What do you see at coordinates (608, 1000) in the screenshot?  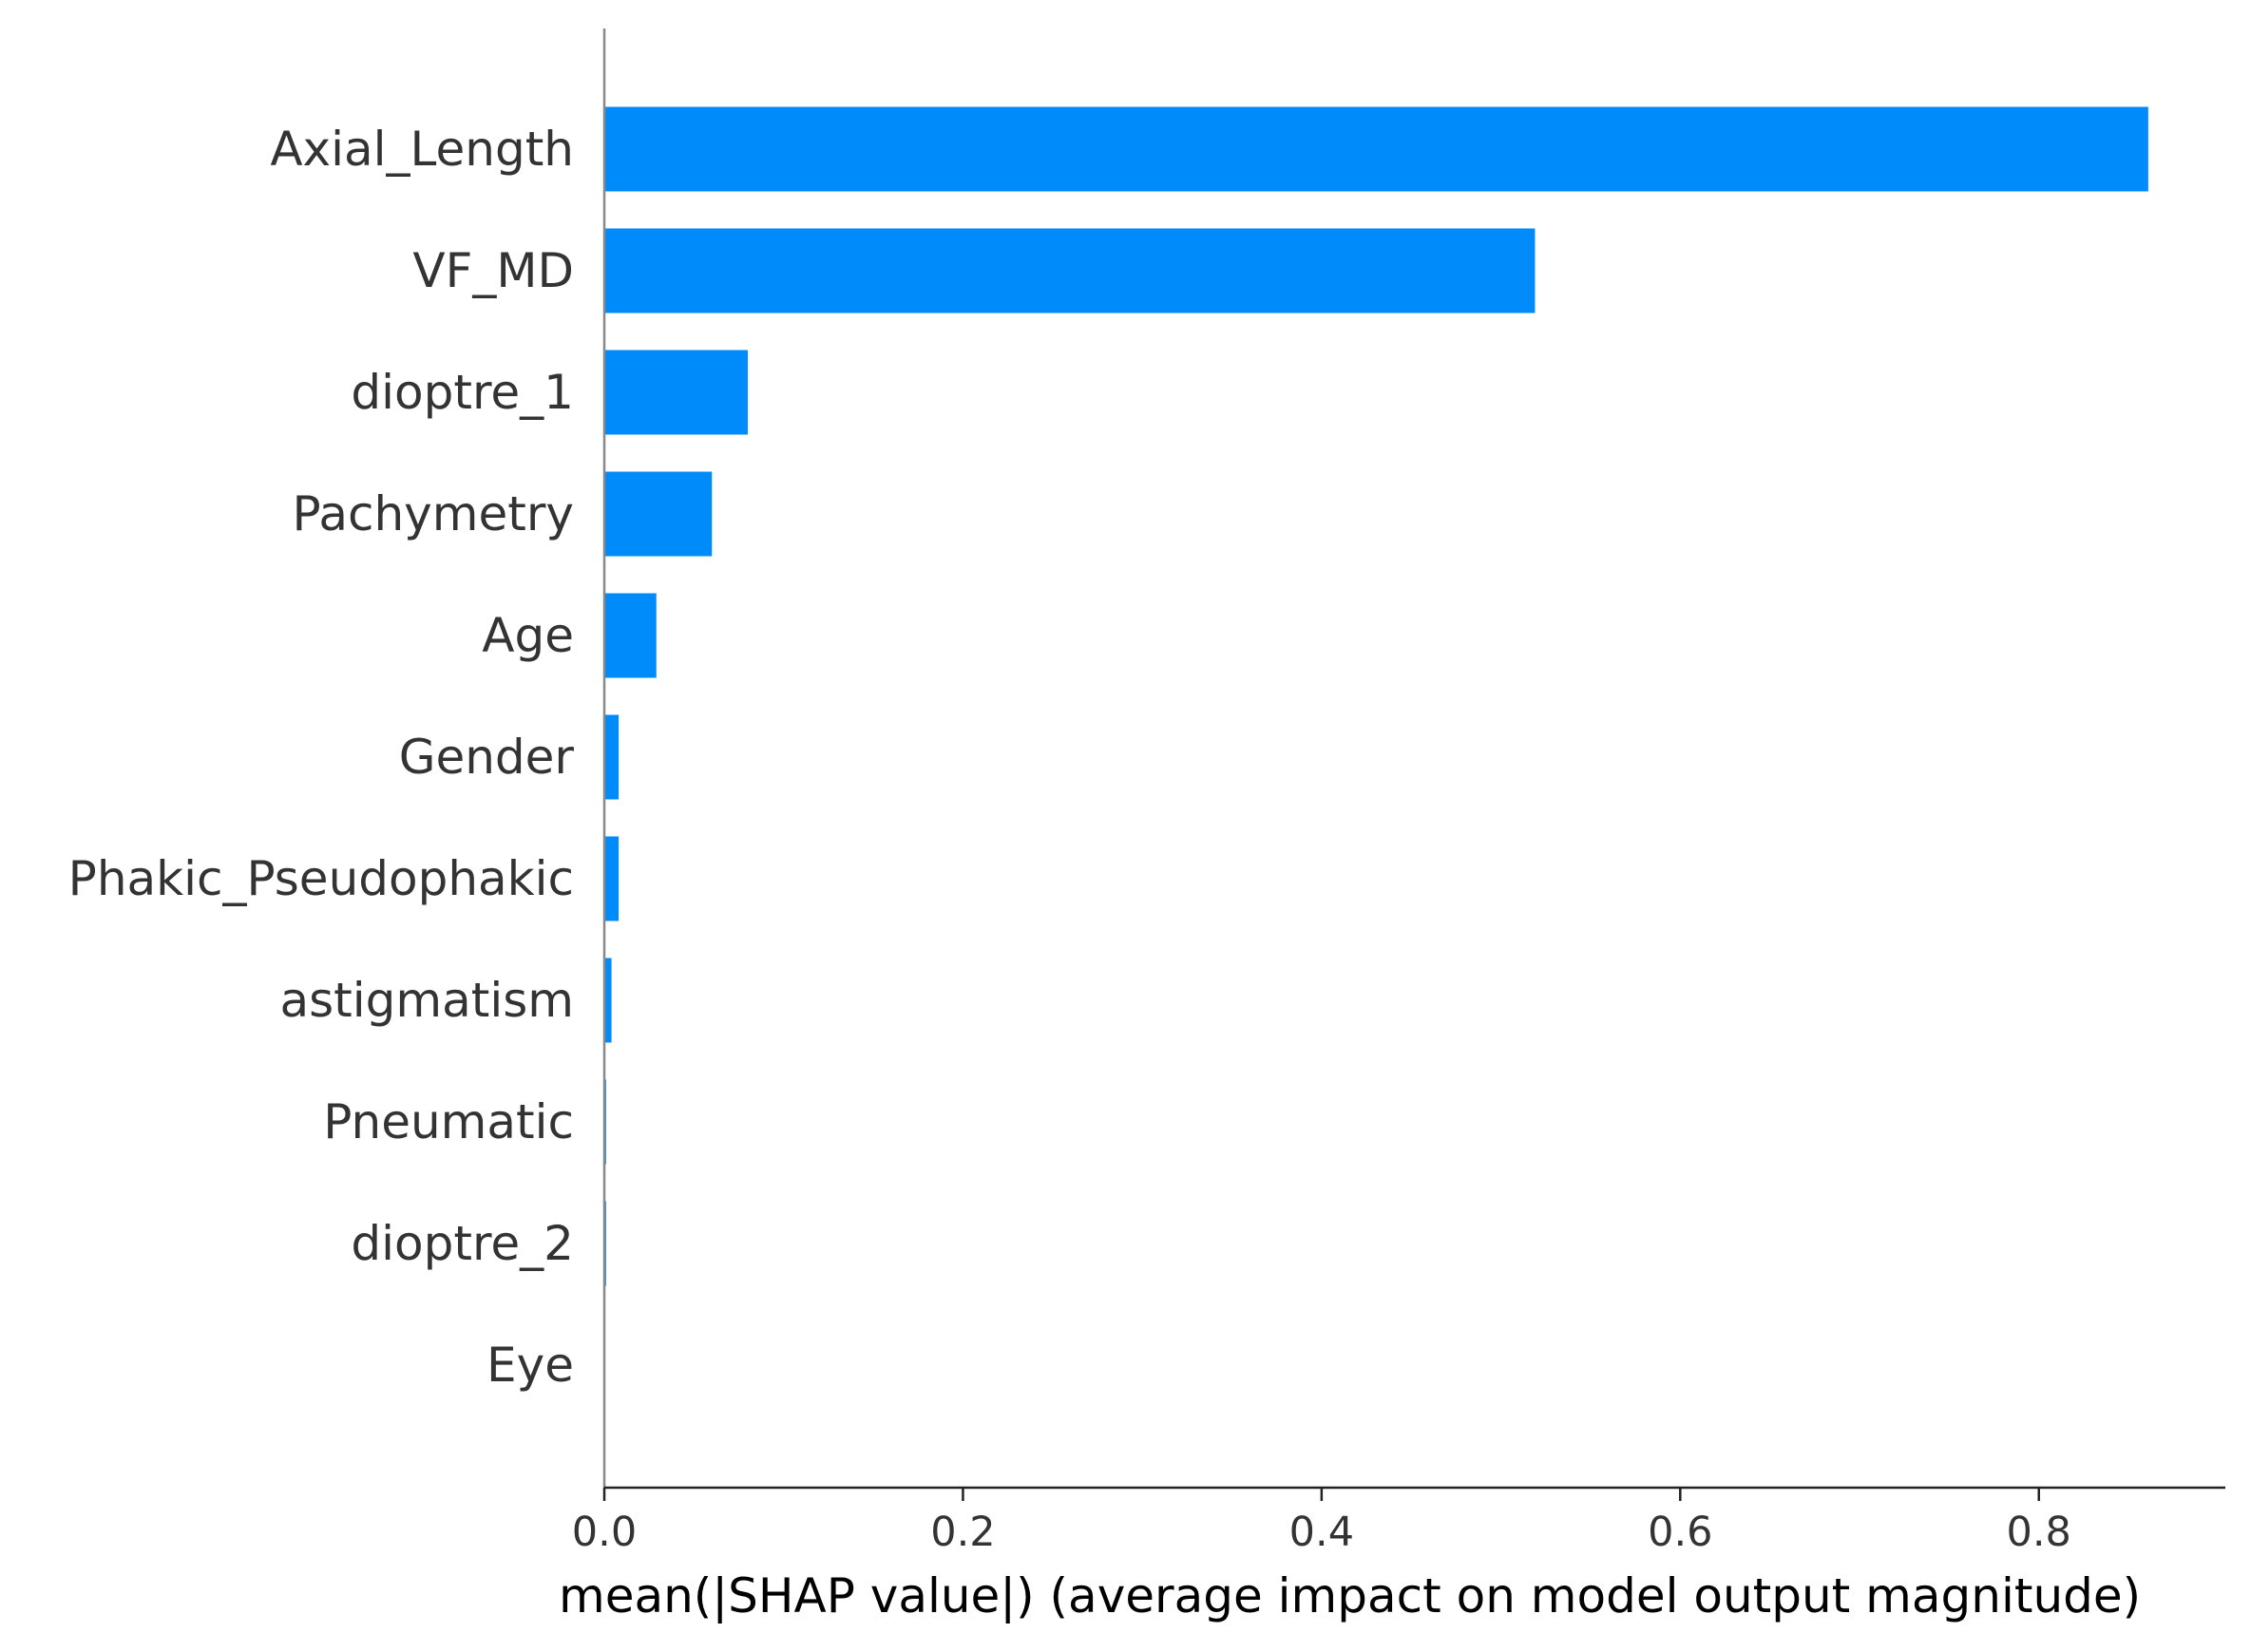 I see `bar-astigmatism` at bounding box center [608, 1000].